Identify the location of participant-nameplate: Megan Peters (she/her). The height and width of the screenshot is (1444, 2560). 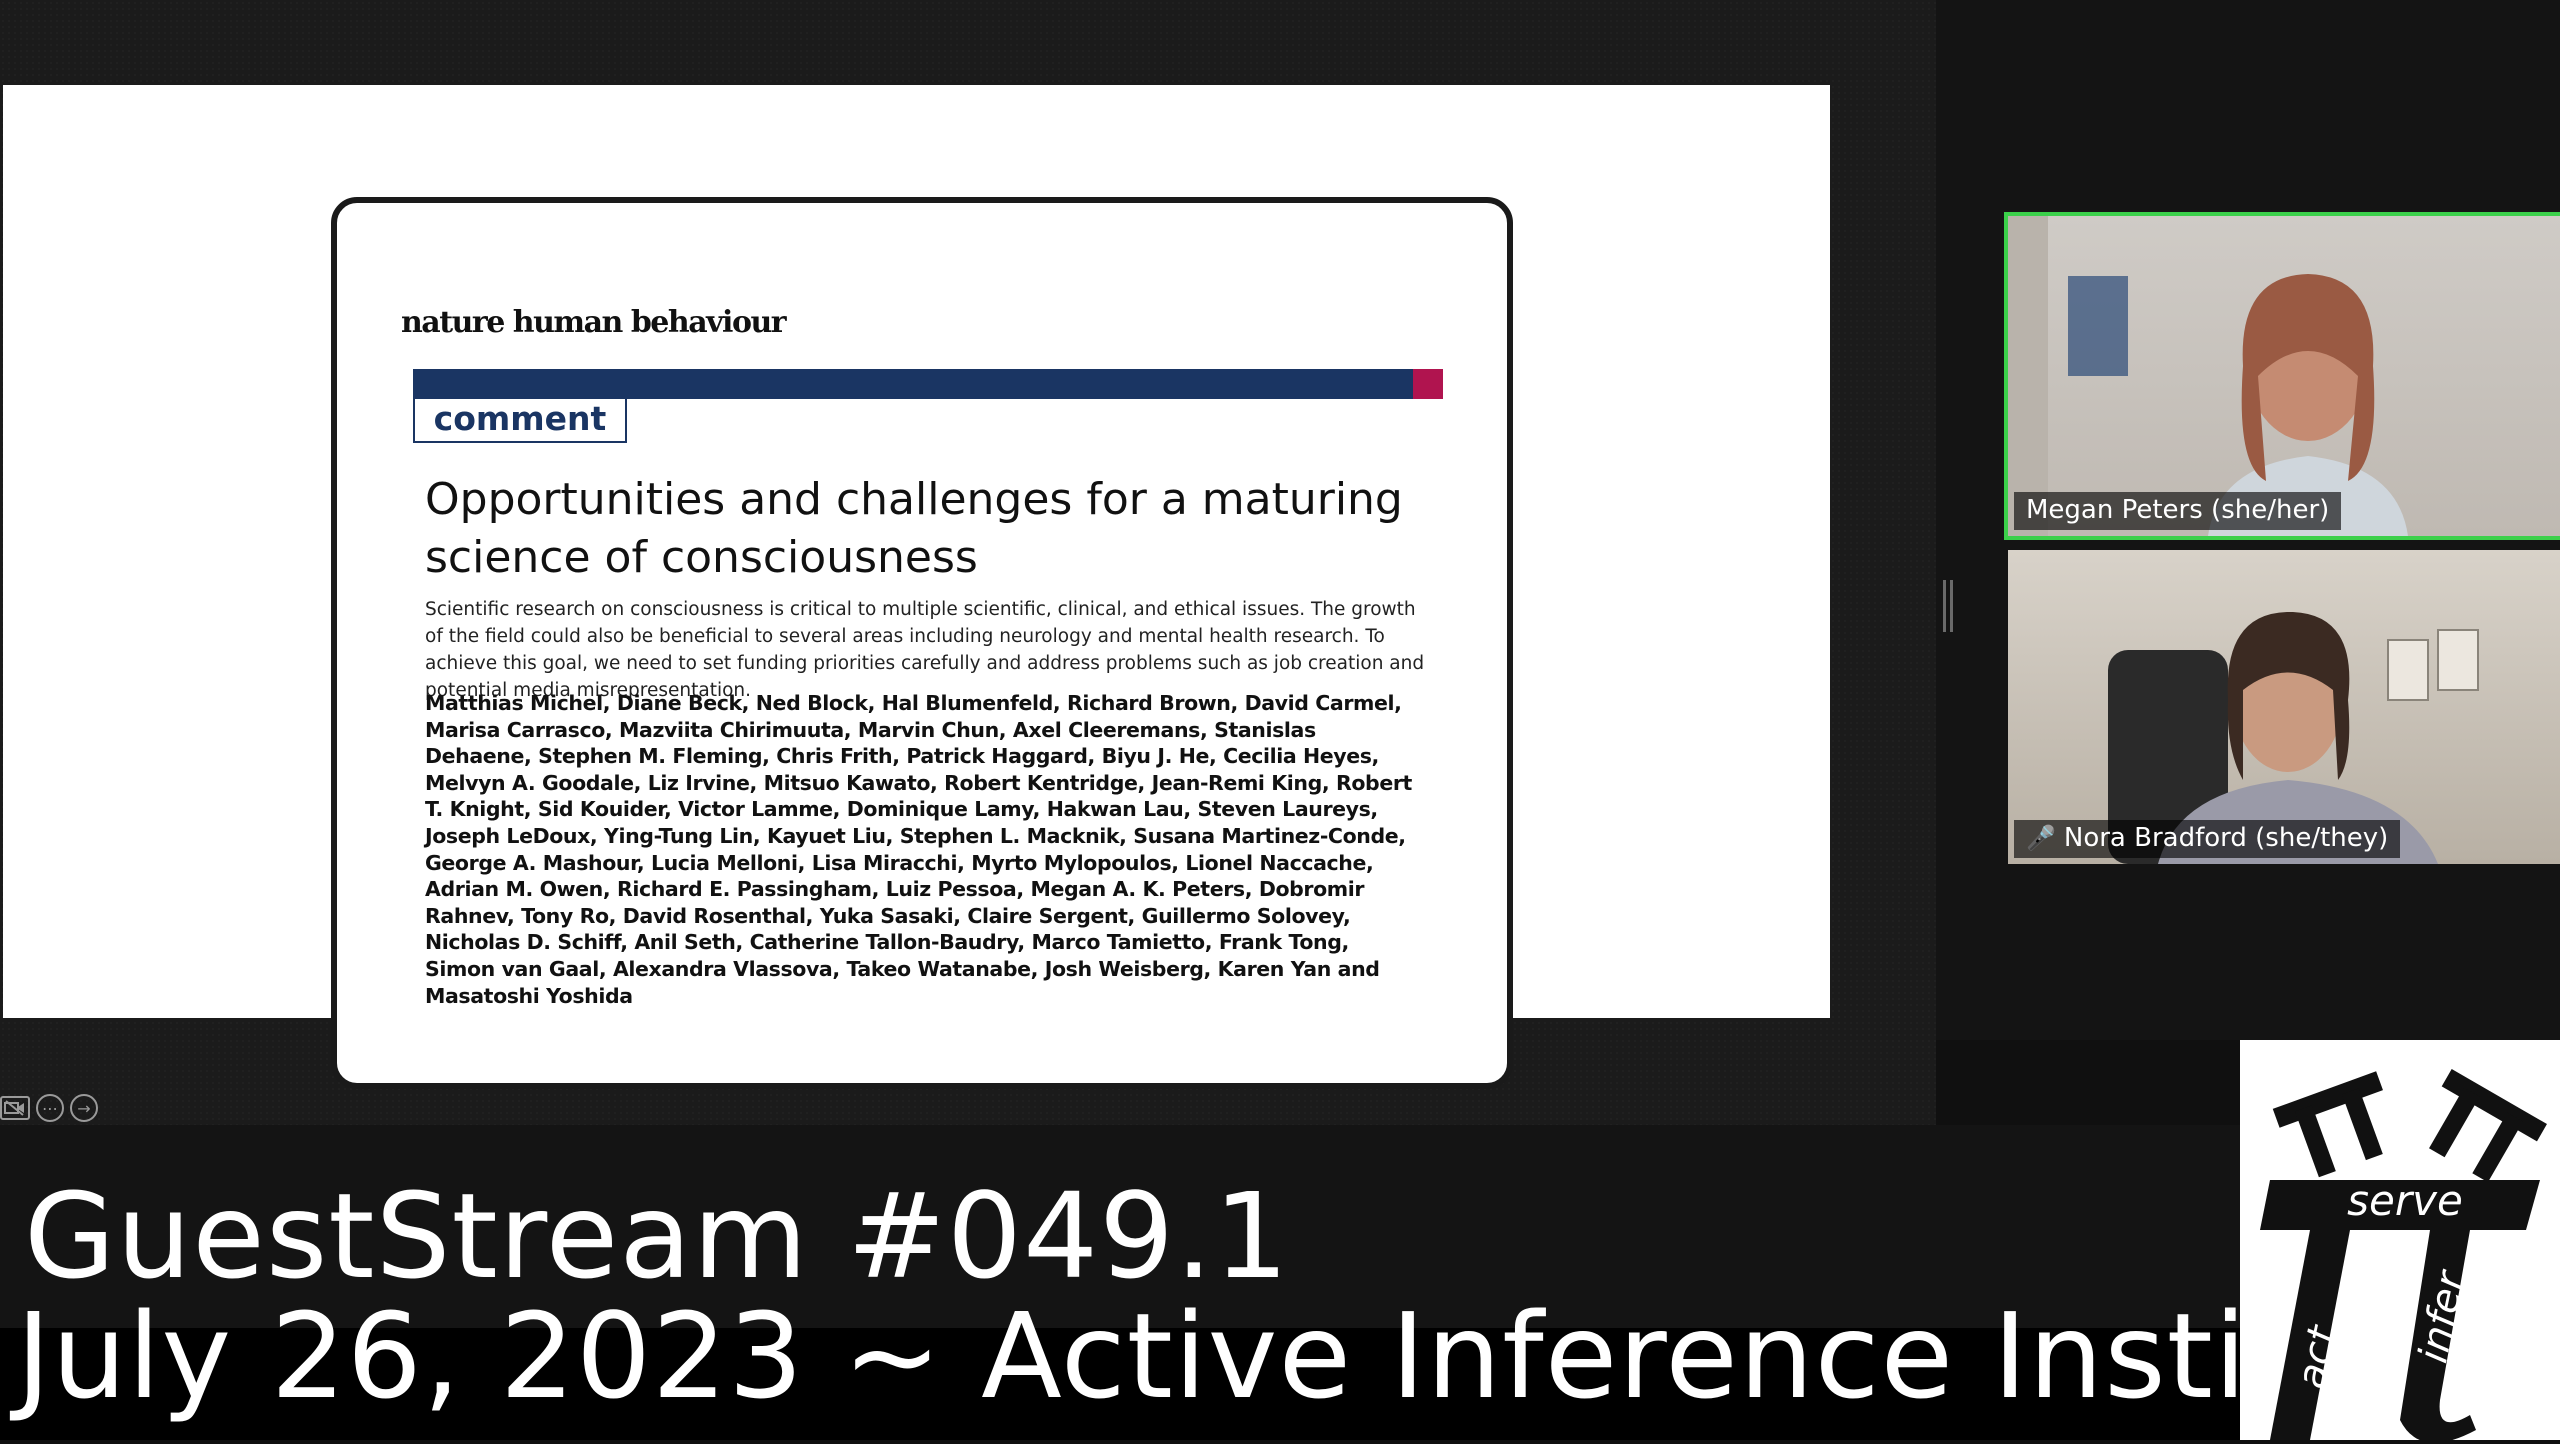
(2178, 511).